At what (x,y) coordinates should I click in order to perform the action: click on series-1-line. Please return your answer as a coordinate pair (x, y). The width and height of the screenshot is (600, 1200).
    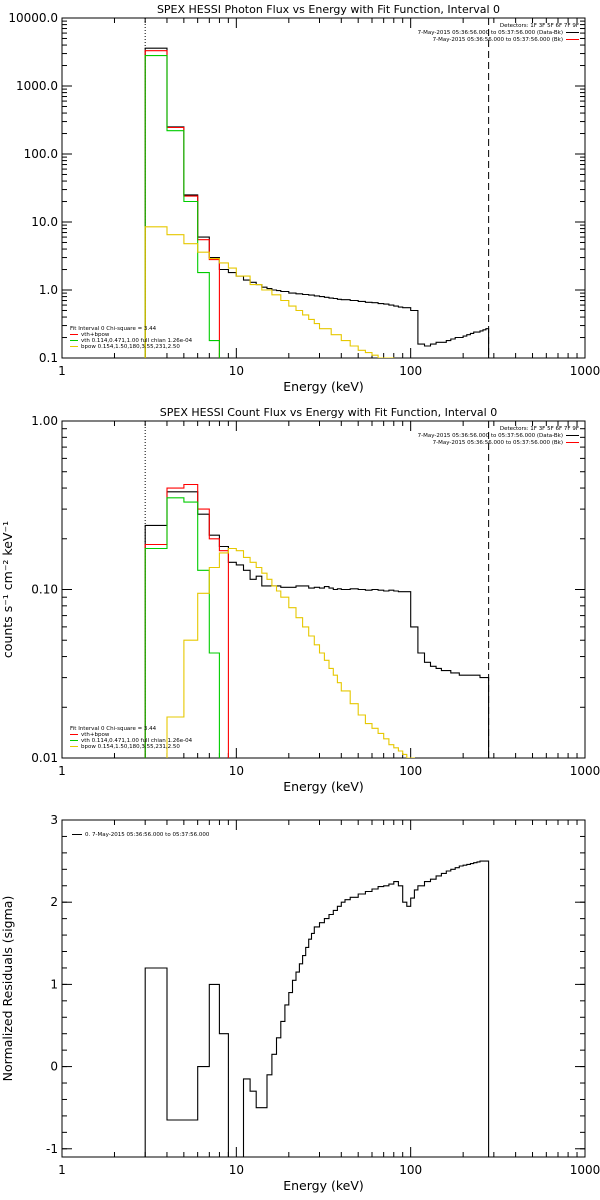
    Looking at the image, I should click on (182, 204).